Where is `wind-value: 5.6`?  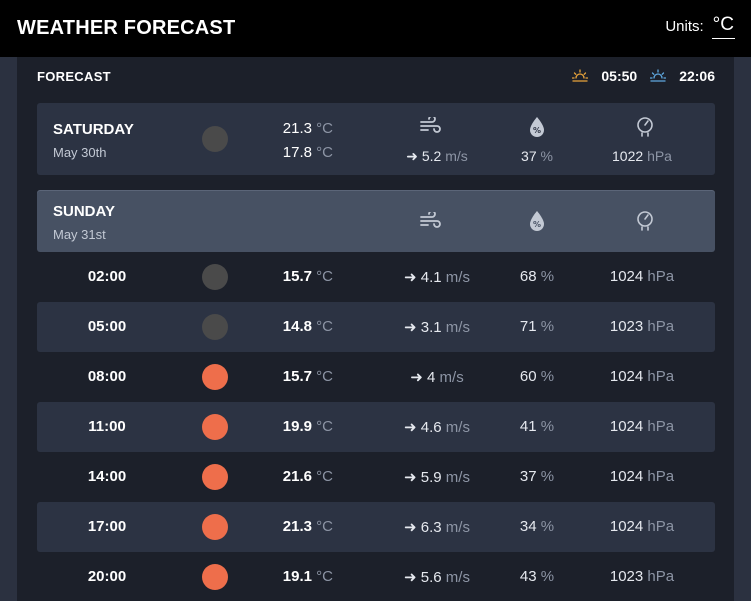
wind-value: 5.6 is located at coordinates (431, 577).